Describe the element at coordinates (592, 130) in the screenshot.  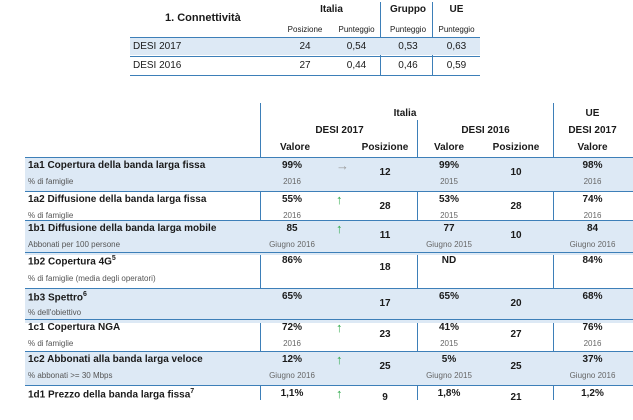
I see `detail-header-ue-desi2017: DESI 2017` at that location.